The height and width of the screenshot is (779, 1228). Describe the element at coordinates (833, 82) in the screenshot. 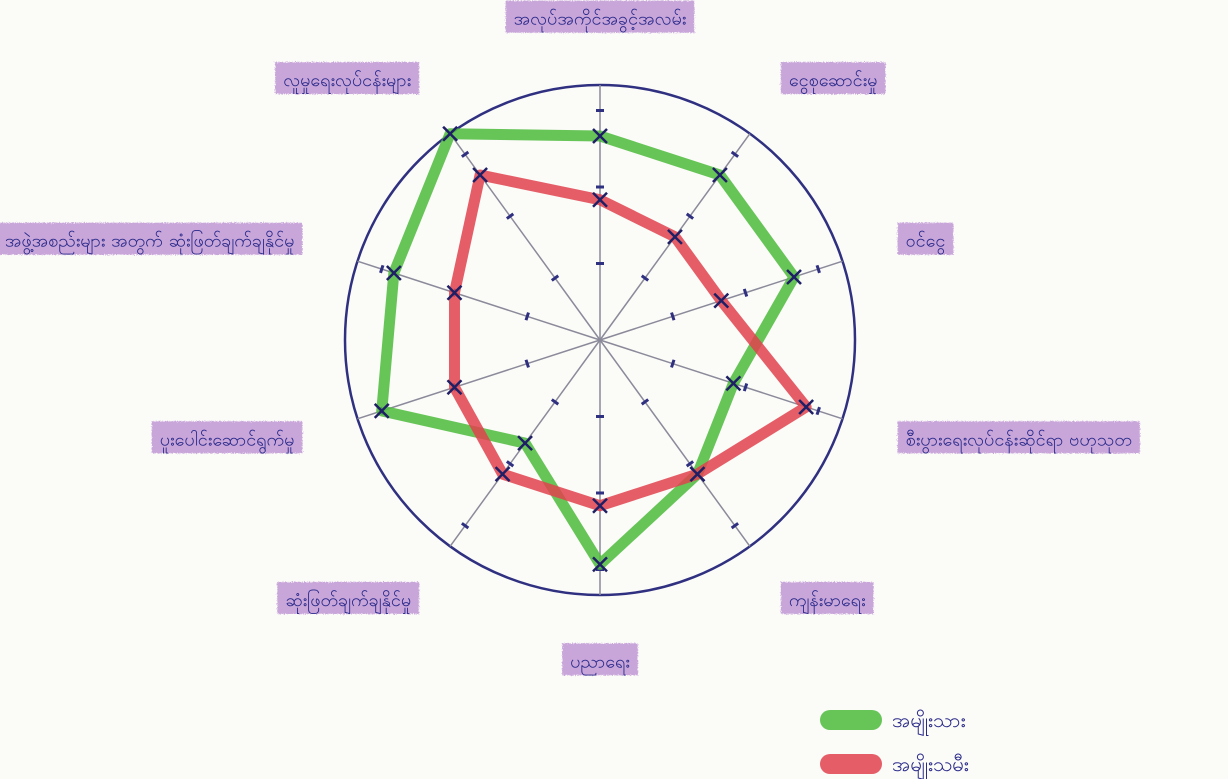

I see `axis-label-text: ငွေစုဆောင်းမှု` at that location.